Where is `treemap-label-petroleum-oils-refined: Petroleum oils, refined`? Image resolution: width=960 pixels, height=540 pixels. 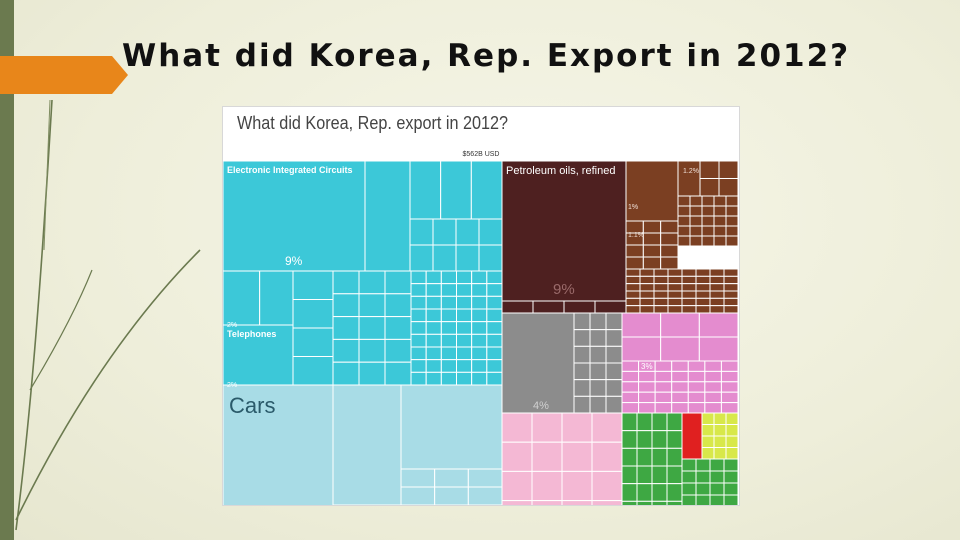 treemap-label-petroleum-oils-refined: Petroleum oils, refined is located at coordinates (560, 171).